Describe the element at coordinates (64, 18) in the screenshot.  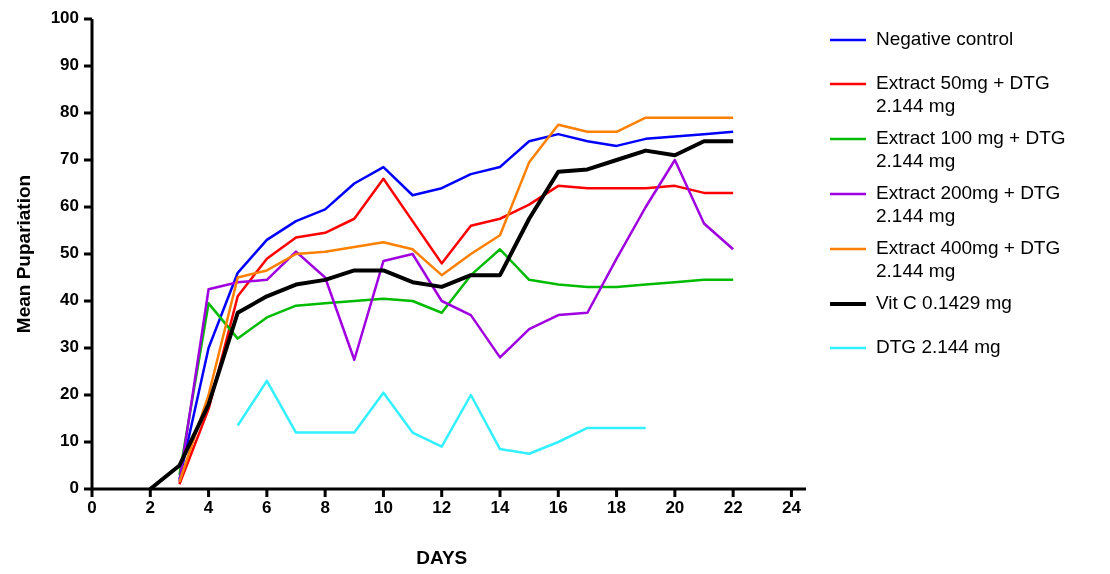
I see `y-tick-label: 100` at that location.